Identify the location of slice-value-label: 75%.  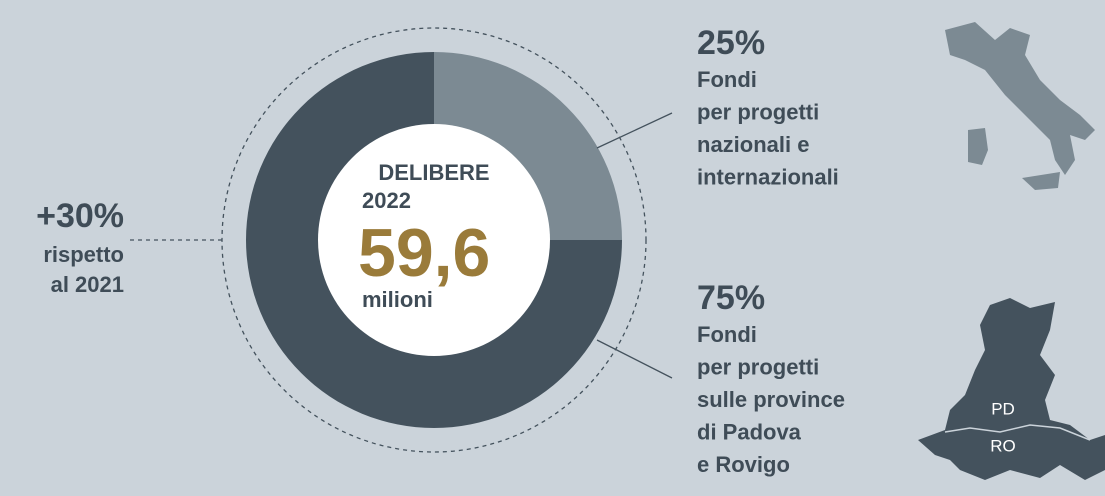
(731, 298).